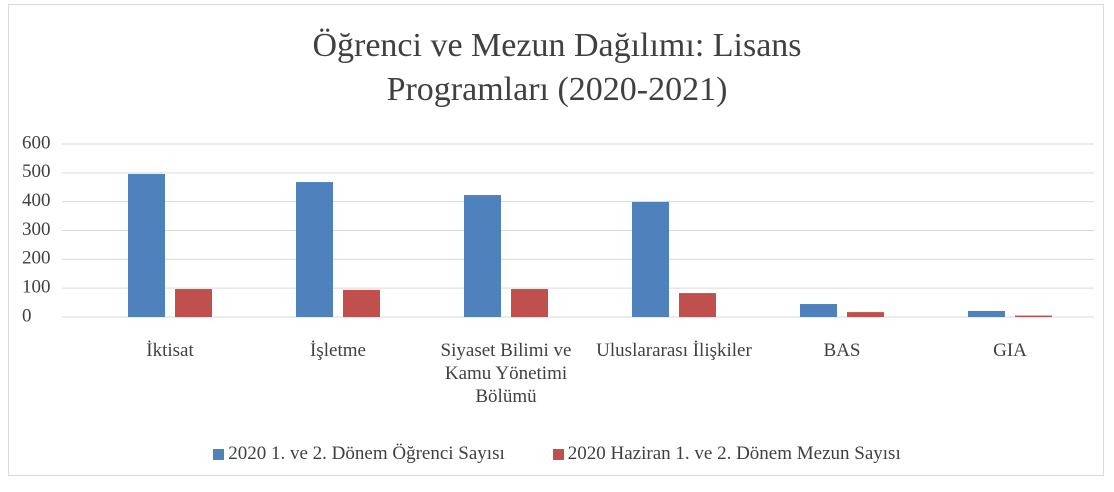 The width and height of the screenshot is (1114, 492). What do you see at coordinates (27, 315) in the screenshot?
I see `y-tick-label: 0` at bounding box center [27, 315].